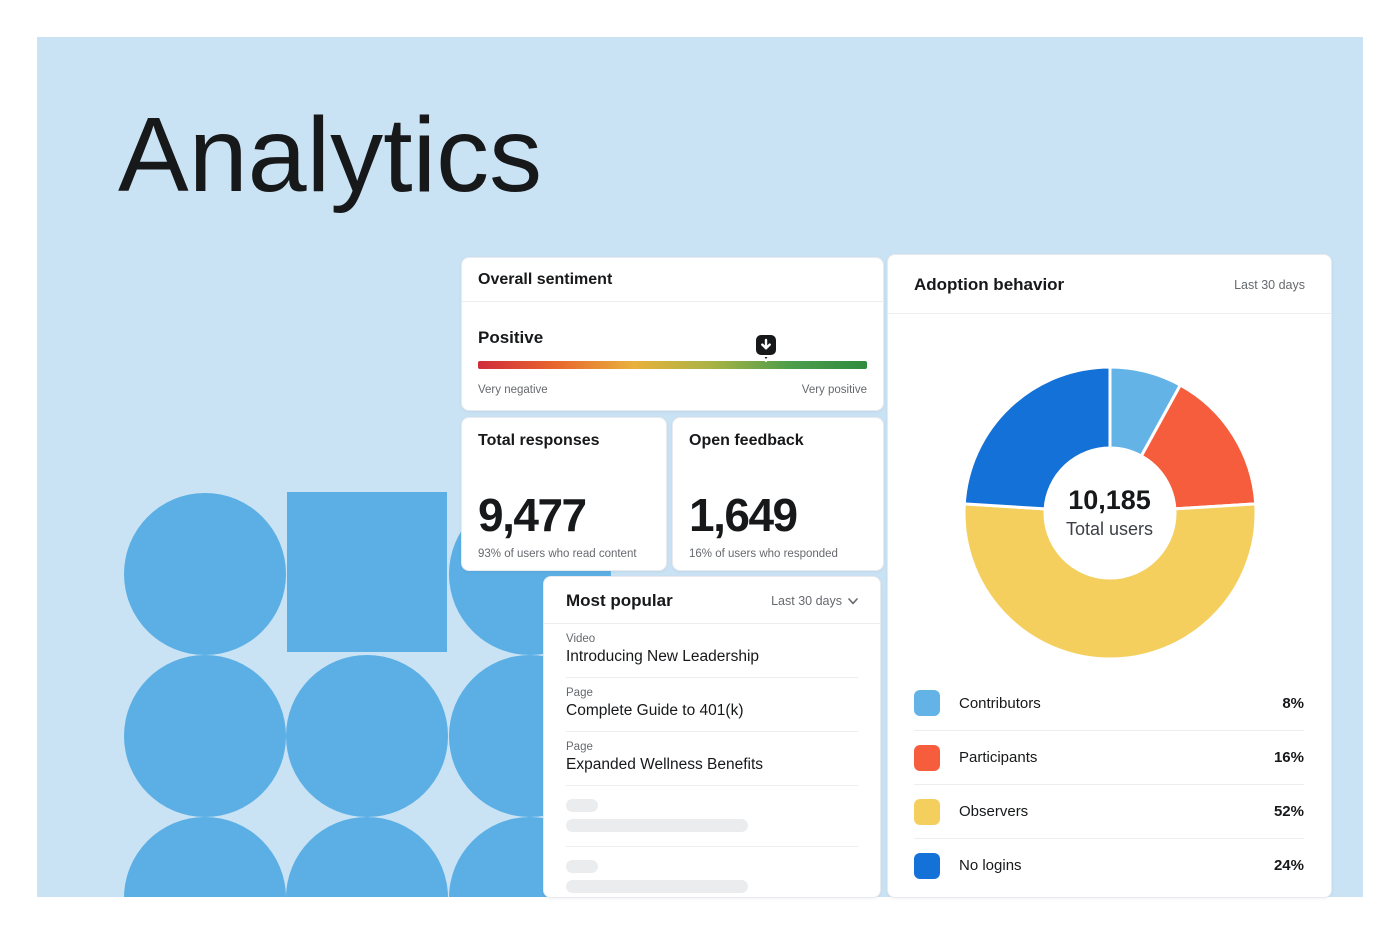 This screenshot has width=1400, height=934. Describe the element at coordinates (1109, 811) in the screenshot. I see `legend-row-observers: Observers 52%` at that location.